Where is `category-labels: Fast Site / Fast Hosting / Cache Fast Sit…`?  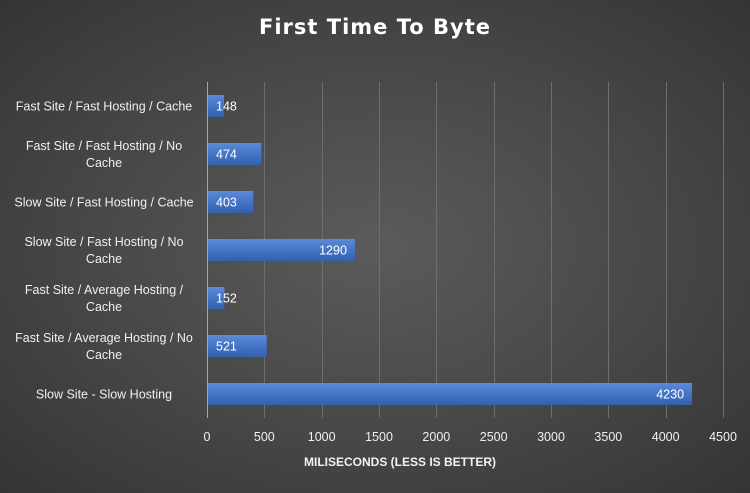
category-labels: Fast Site / Fast Hosting / Cache Fast Sit… is located at coordinates (103, 251).